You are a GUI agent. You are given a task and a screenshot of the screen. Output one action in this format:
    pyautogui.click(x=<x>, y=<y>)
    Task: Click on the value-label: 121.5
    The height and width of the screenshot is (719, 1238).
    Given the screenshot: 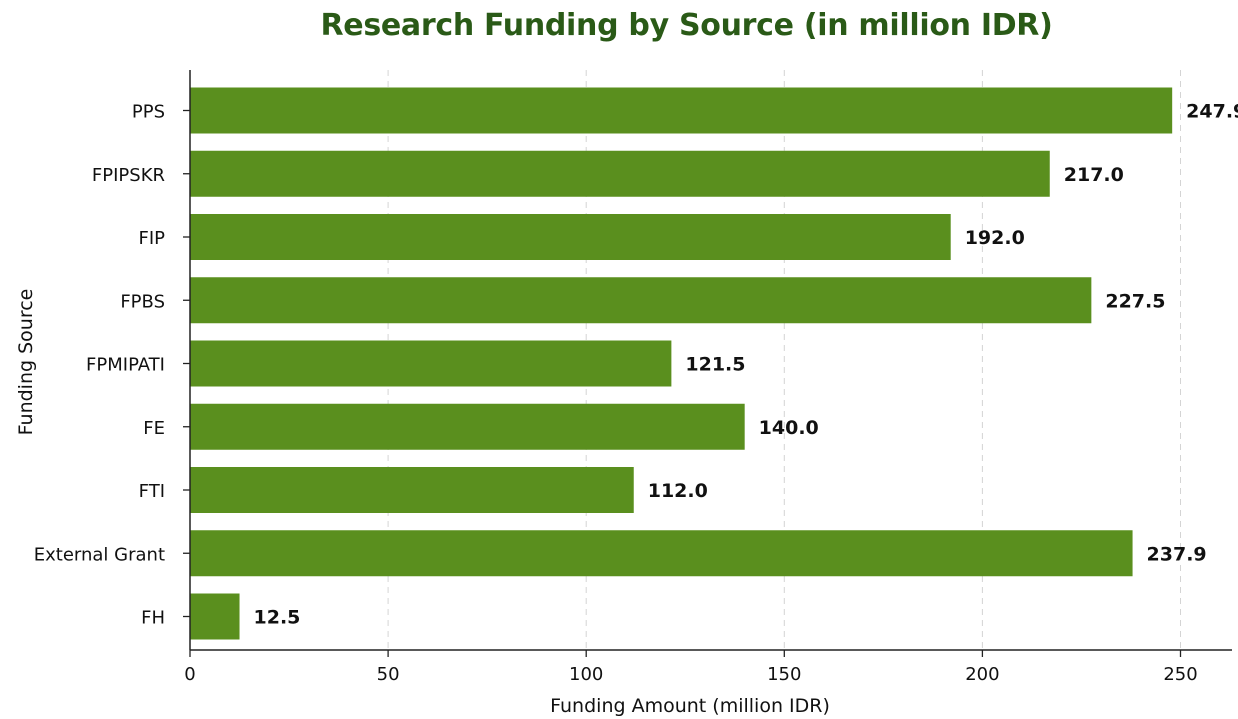 What is the action you would take?
    pyautogui.click(x=715, y=365)
    